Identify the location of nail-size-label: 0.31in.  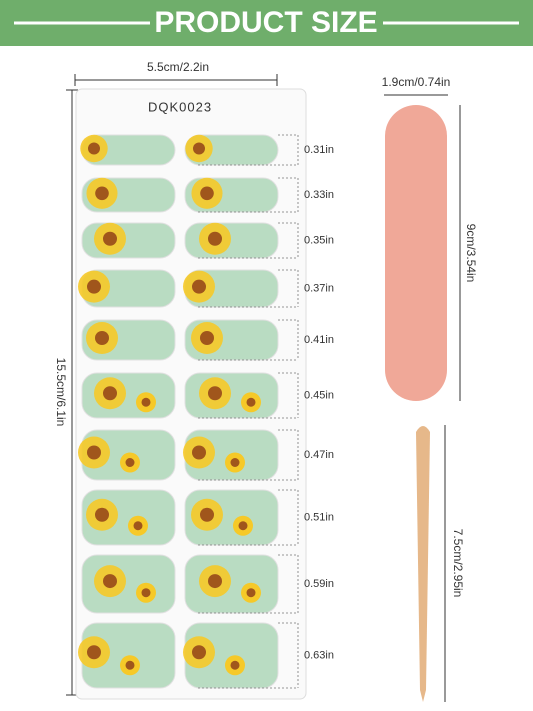
(319, 150).